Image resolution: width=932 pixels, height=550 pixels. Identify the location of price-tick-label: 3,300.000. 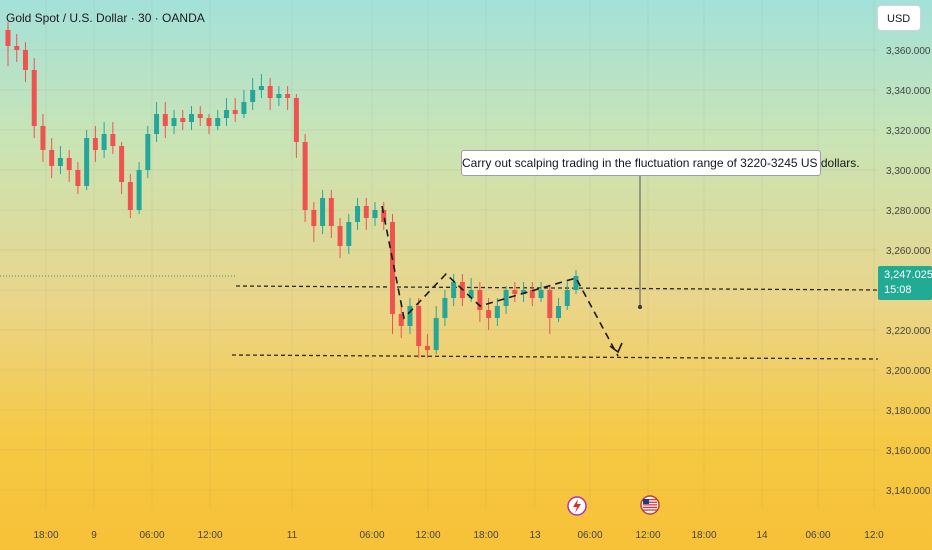
(908, 171).